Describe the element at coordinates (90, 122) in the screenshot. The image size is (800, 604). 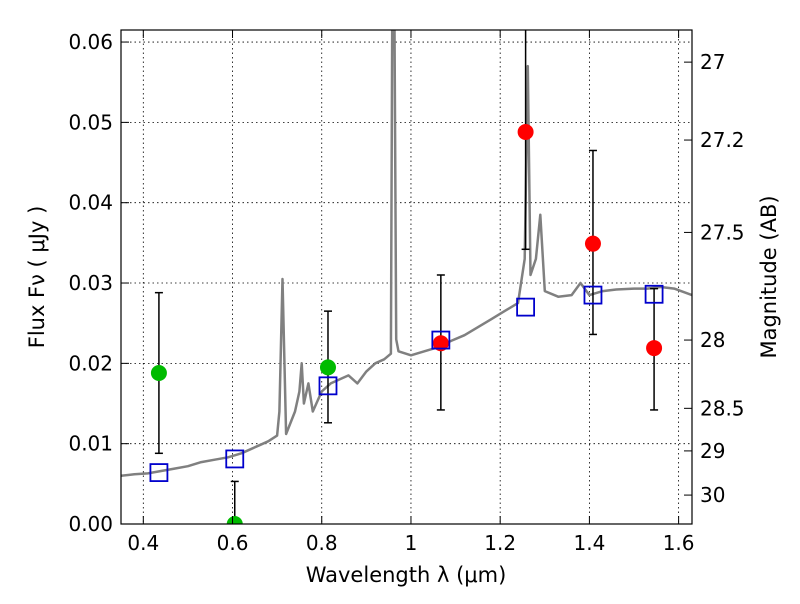
I see `y-tick-label: 0.05` at that location.